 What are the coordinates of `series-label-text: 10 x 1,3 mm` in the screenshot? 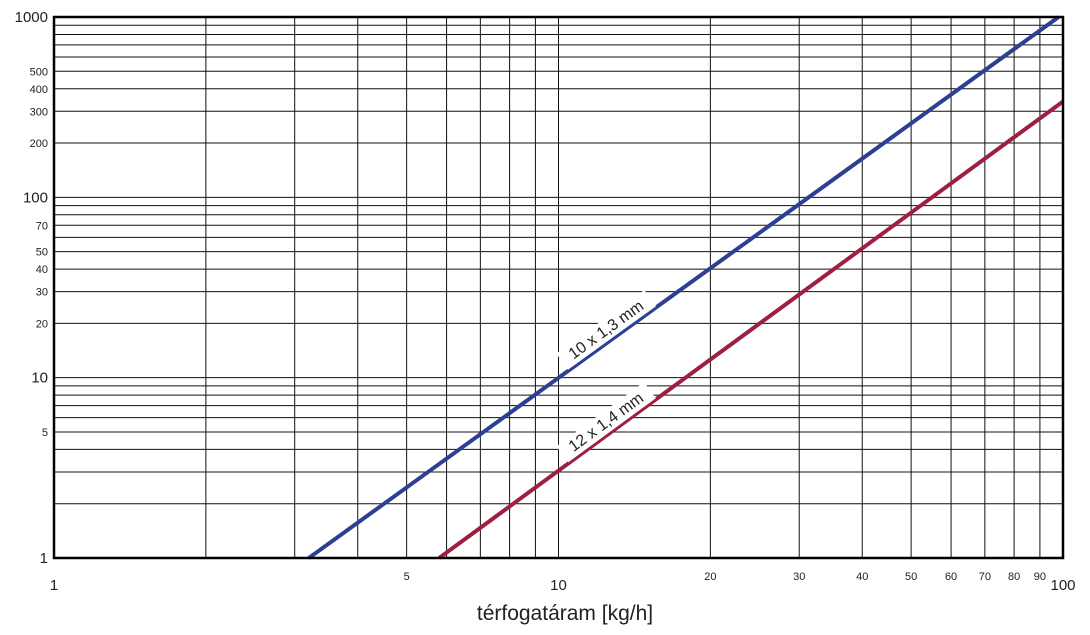 It's located at (606, 330).